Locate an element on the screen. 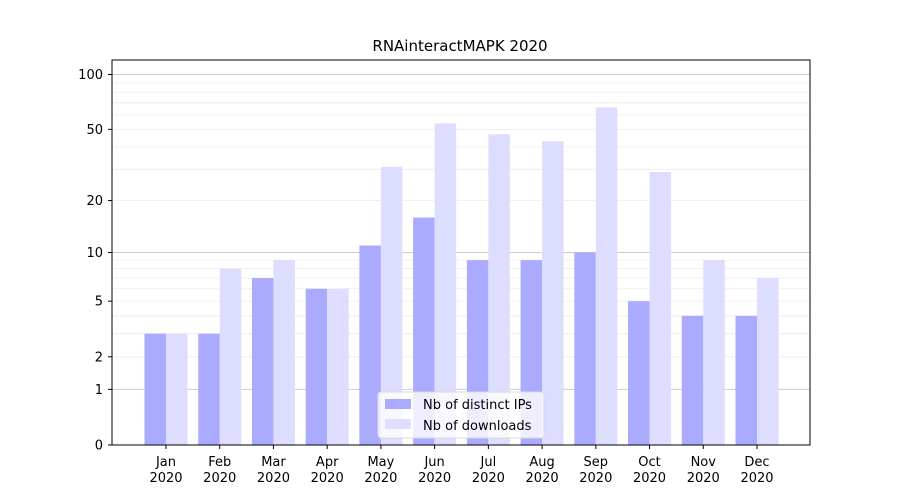 This screenshot has width=900, height=500. x-tick-label-month: Feb is located at coordinates (219, 462).